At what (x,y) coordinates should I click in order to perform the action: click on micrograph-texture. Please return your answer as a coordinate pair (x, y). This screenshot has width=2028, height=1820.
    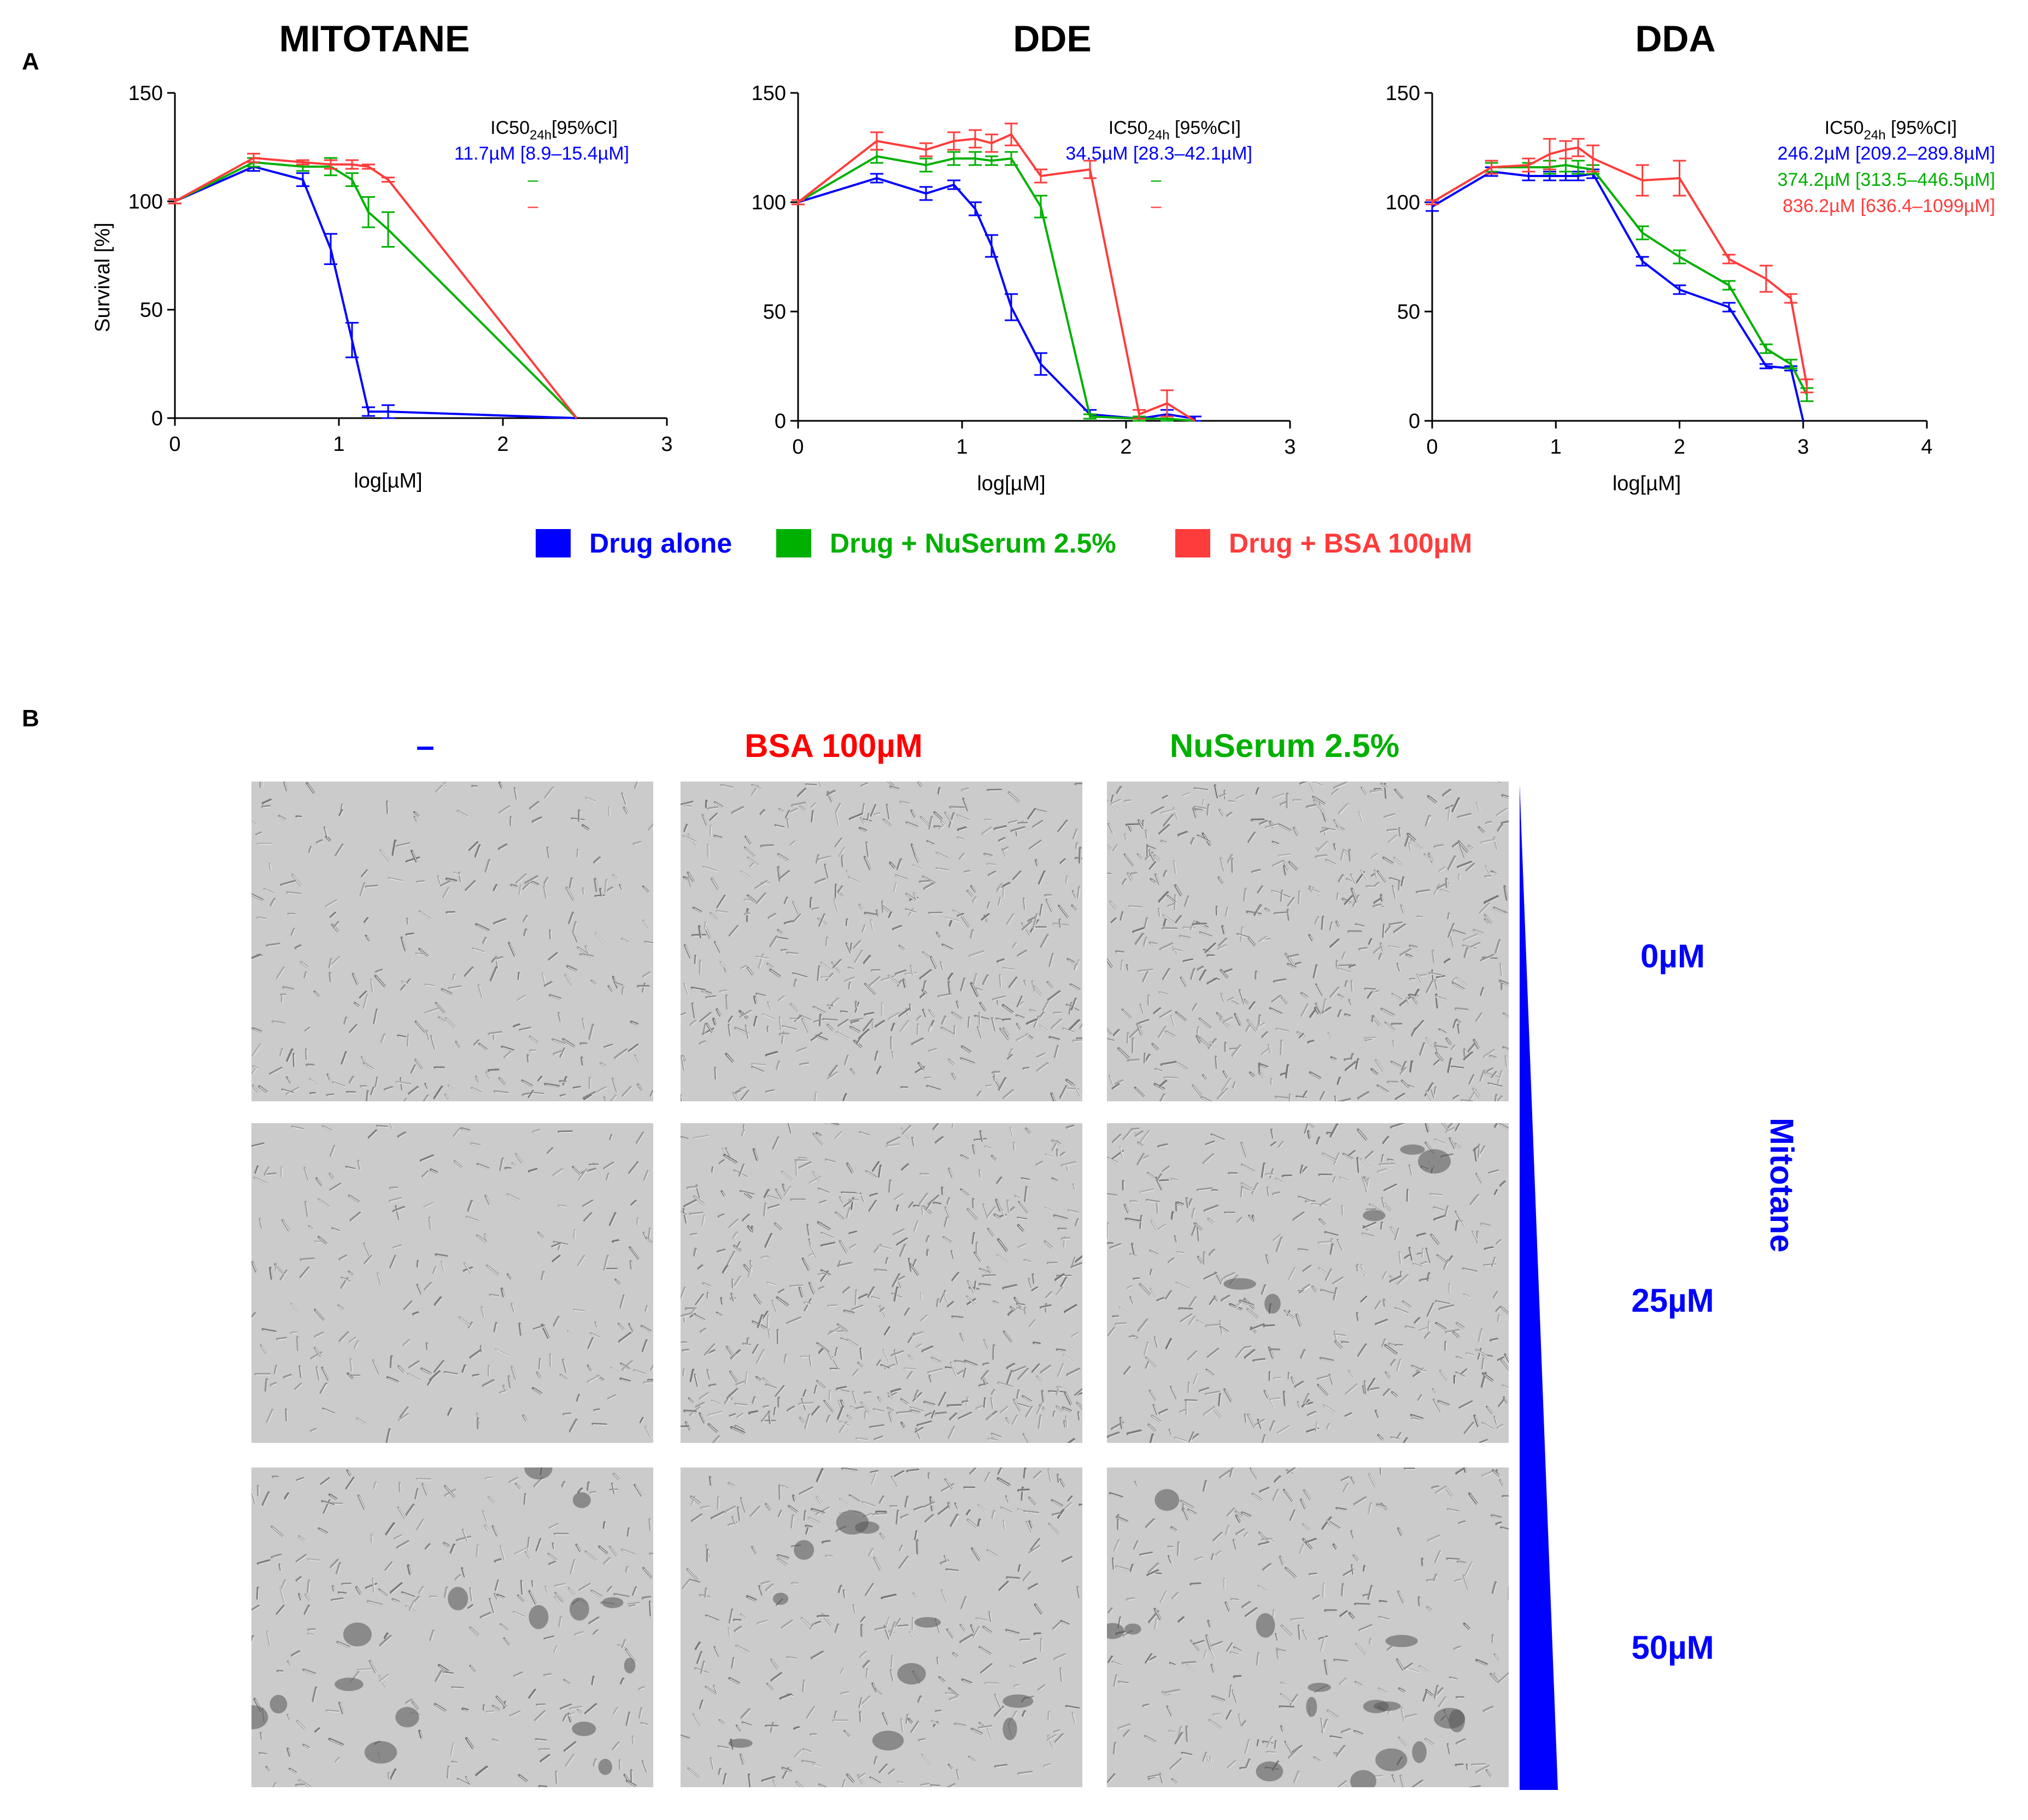
    Looking at the image, I should click on (881, 1283).